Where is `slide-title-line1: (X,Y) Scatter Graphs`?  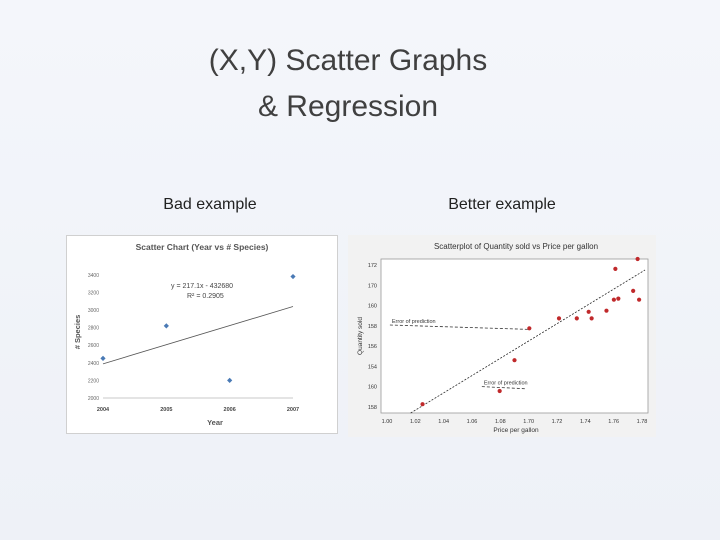 slide-title-line1: (X,Y) Scatter Graphs is located at coordinates (348, 60).